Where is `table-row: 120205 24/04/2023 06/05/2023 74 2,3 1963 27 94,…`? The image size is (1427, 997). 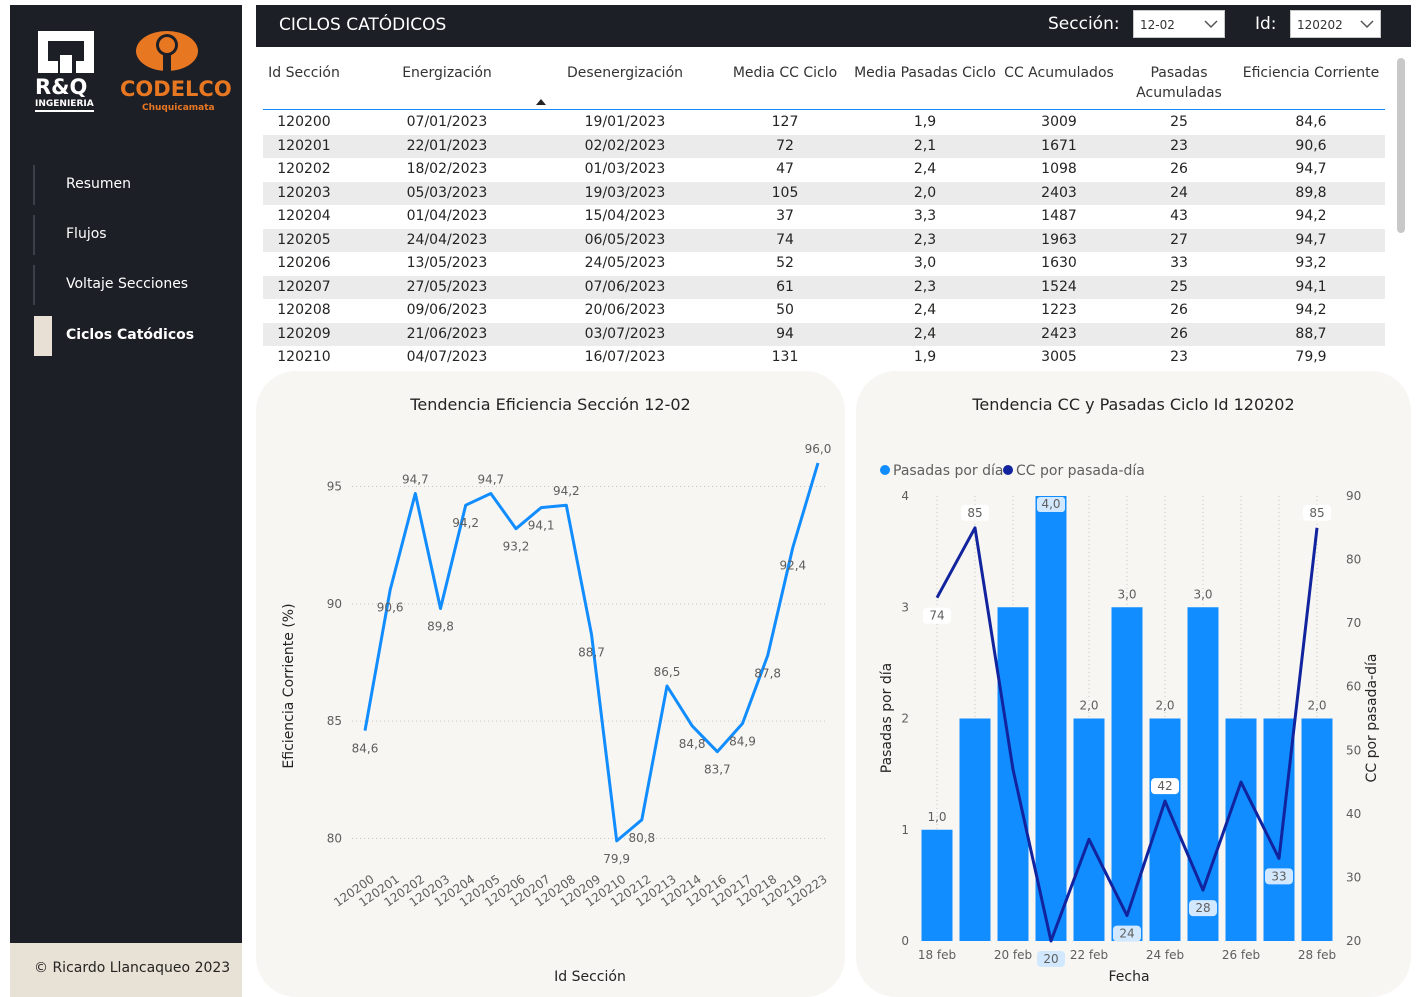
table-row: 120205 24/04/2023 06/05/2023 74 2,3 1963 27 94,… is located at coordinates (824, 240).